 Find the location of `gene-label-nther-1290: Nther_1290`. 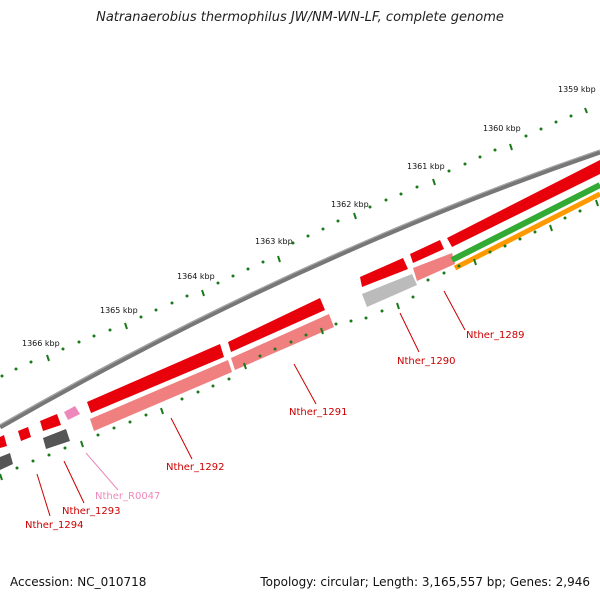

gene-label-nther-1290: Nther_1290 is located at coordinates (426, 361).